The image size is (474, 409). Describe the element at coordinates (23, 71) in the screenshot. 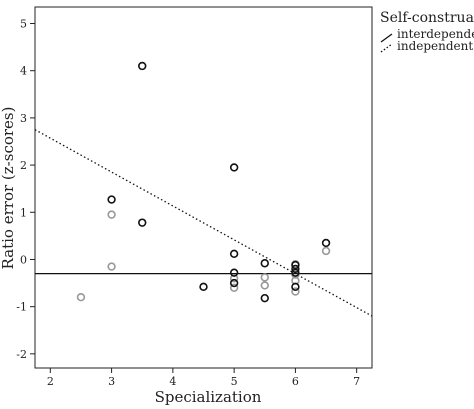

I see `y-tick-label: 4` at that location.